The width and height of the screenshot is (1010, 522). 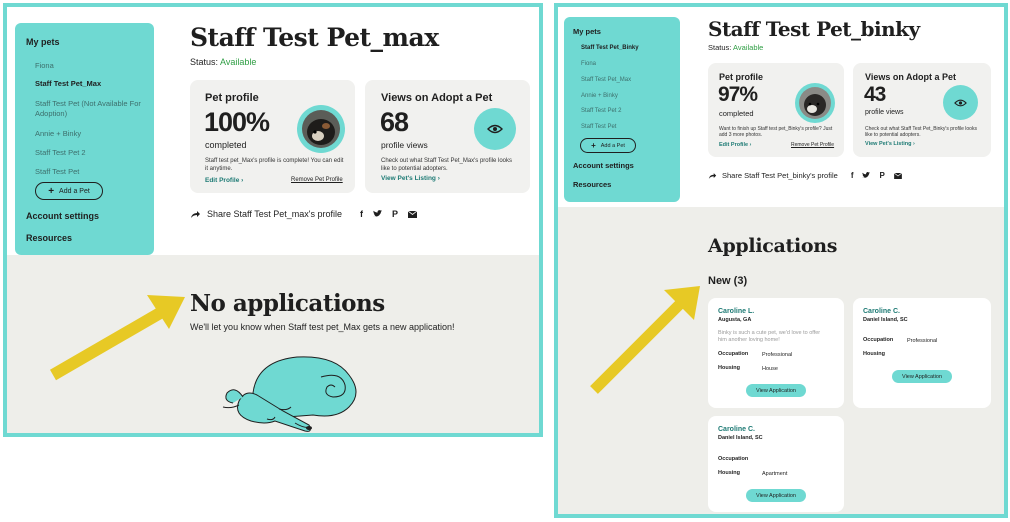 I want to click on share-text: Share Staff Test Pet_binky's profile, so click(x=780, y=175).